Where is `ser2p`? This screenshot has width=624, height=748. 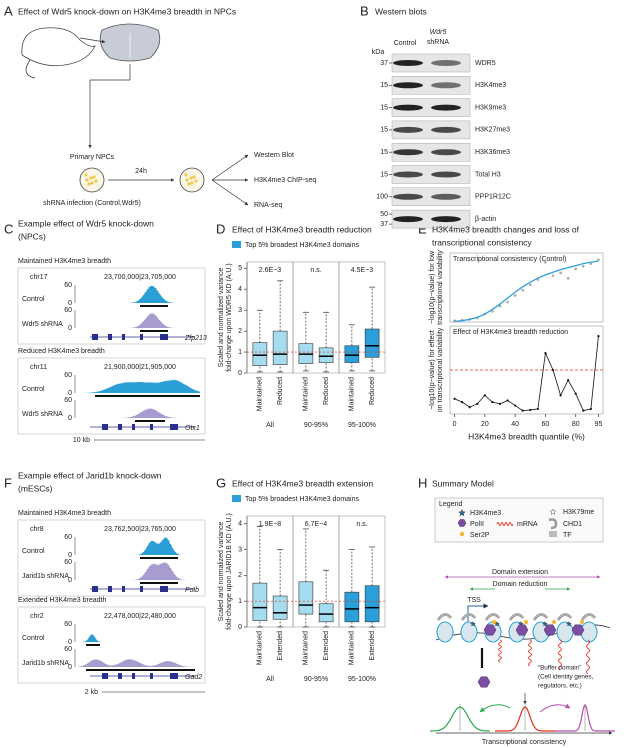 ser2p is located at coordinates (554, 622).